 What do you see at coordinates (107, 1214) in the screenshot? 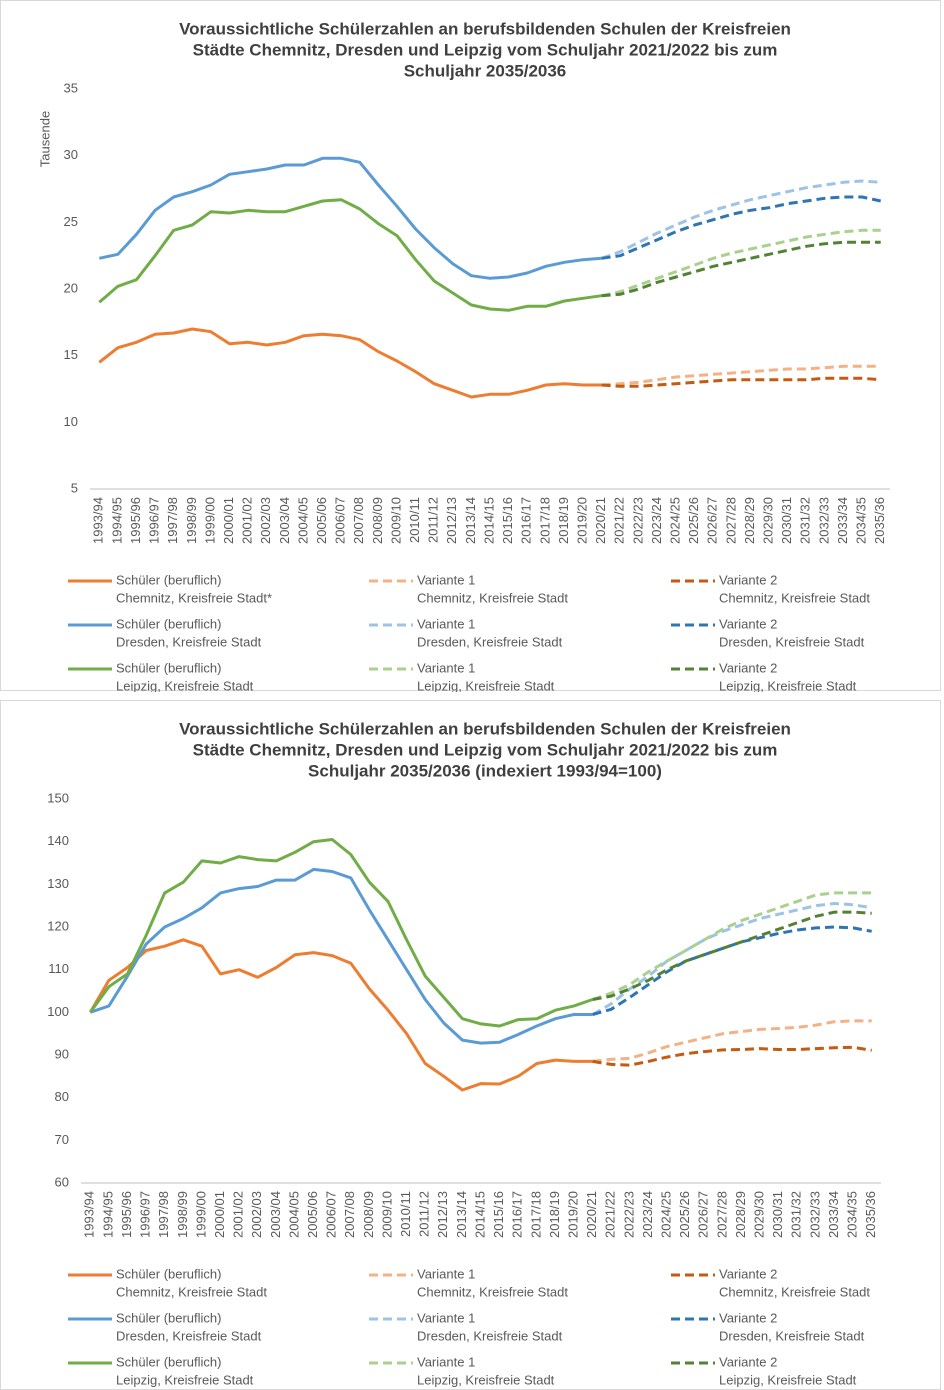
I see `x-tick-label: 1994/95` at bounding box center [107, 1214].